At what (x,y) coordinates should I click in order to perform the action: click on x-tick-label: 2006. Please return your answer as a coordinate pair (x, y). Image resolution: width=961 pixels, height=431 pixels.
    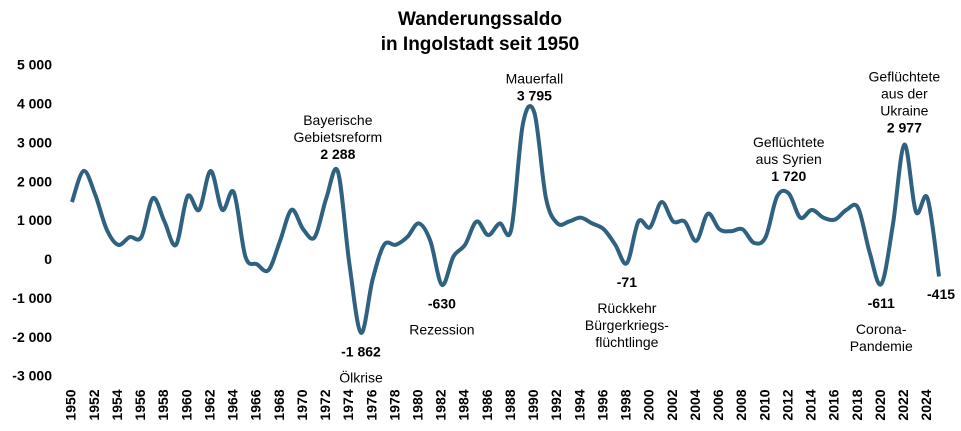
    Looking at the image, I should click on (718, 404).